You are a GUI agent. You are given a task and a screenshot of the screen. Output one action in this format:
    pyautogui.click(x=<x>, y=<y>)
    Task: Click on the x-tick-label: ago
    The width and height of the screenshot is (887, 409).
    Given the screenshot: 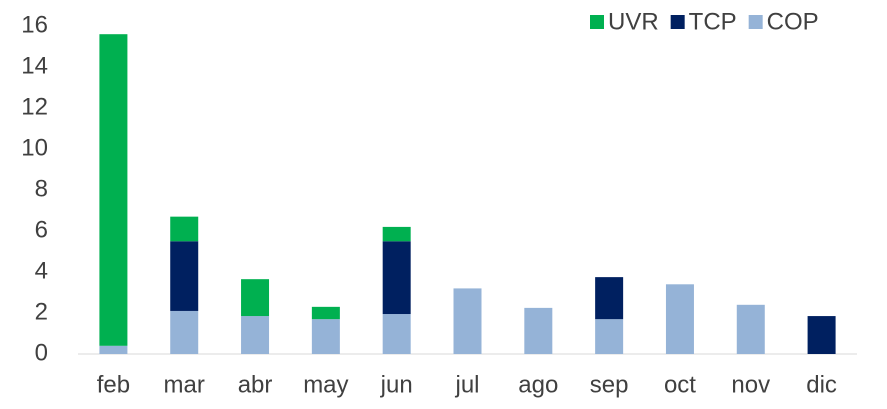 What is the action you would take?
    pyautogui.click(x=538, y=384)
    